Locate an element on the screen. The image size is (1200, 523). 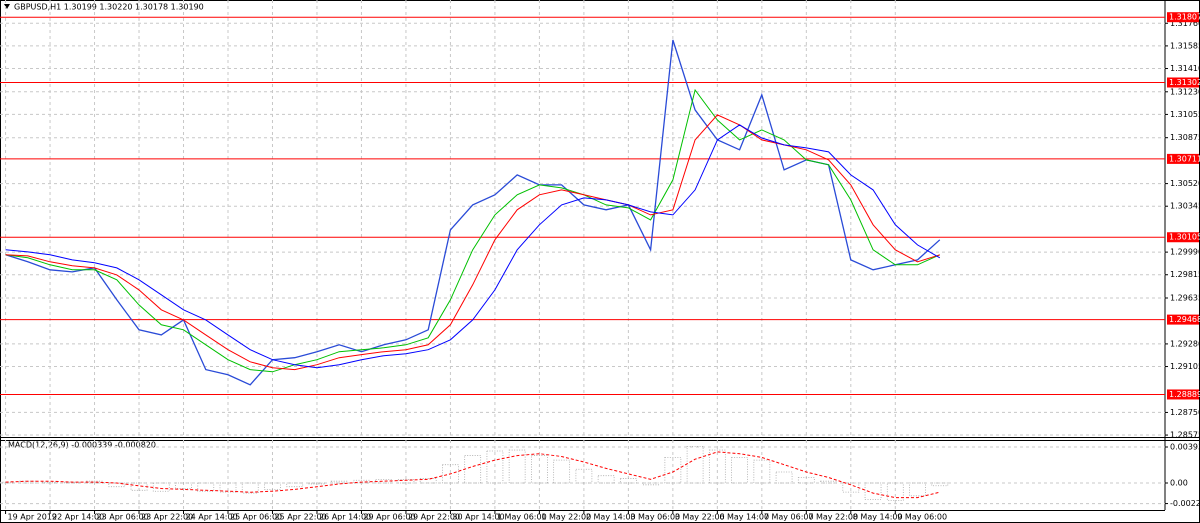
y-tick-label: 1.29280 is located at coordinates (1185, 343).